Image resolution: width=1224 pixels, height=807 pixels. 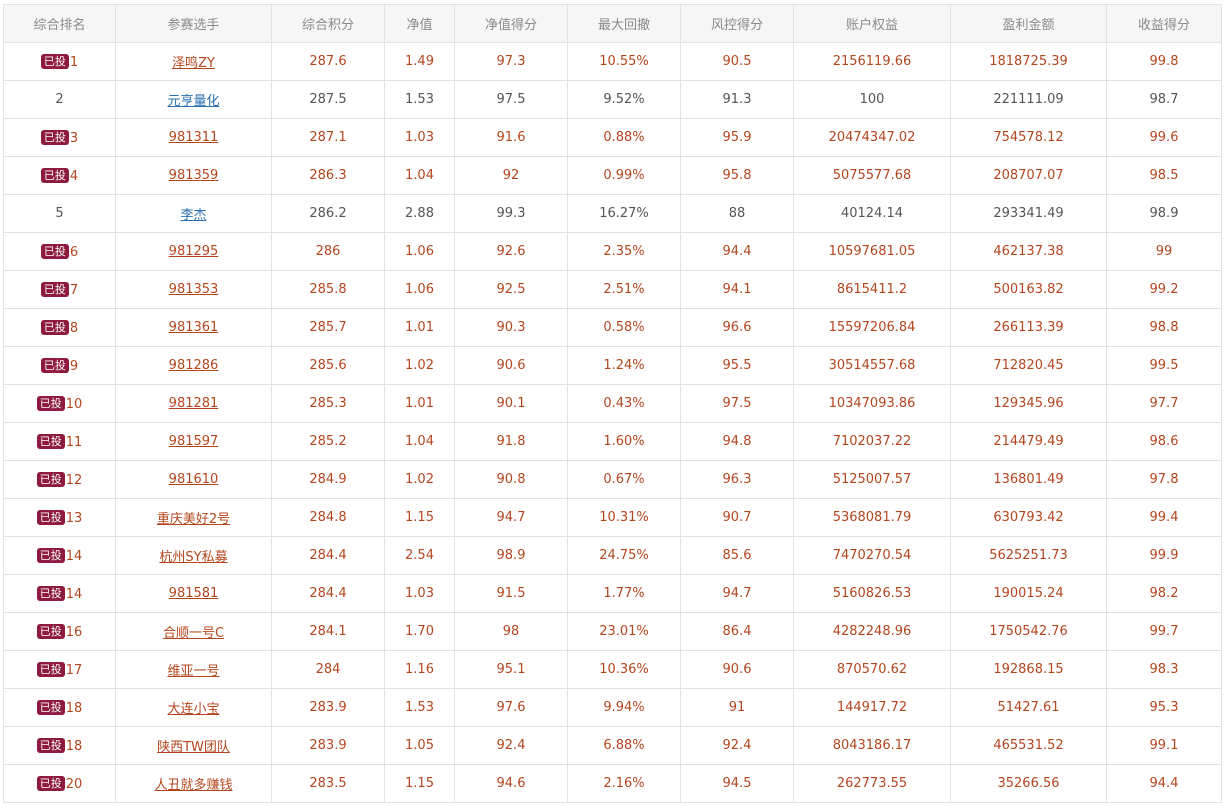 I want to click on player-link: 人丑就多赚钱, so click(x=193, y=785).